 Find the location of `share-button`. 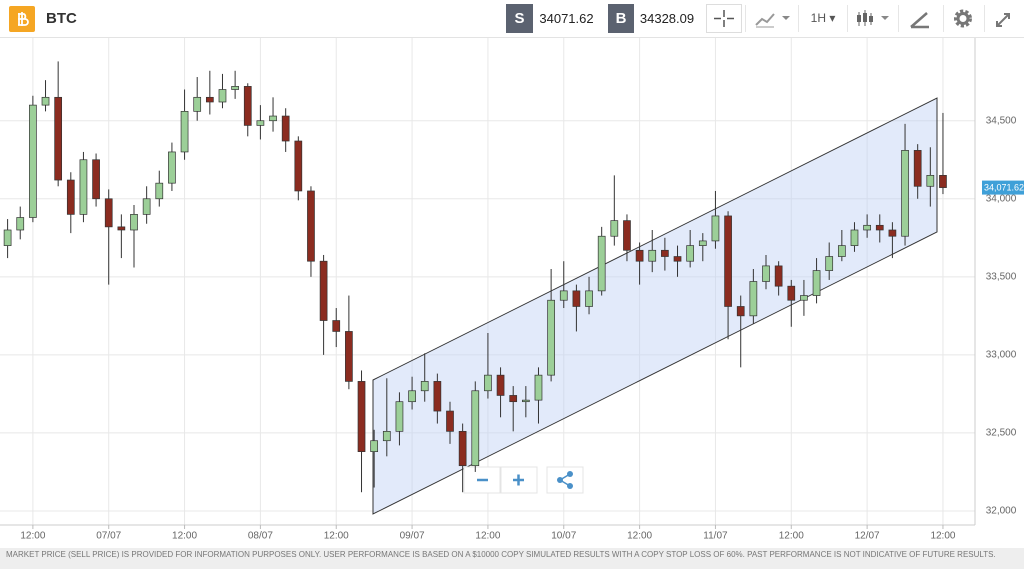

share-button is located at coordinates (565, 480).